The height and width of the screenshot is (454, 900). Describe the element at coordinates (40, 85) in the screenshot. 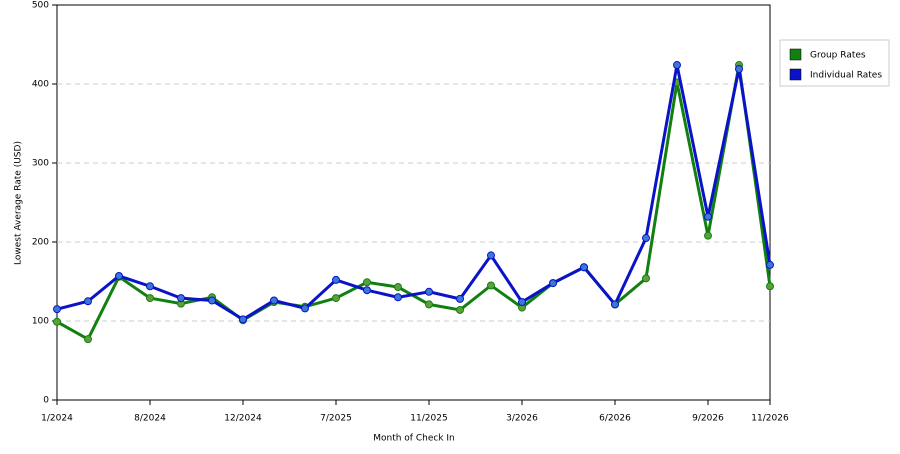

I see `y-tick-label: 400` at that location.